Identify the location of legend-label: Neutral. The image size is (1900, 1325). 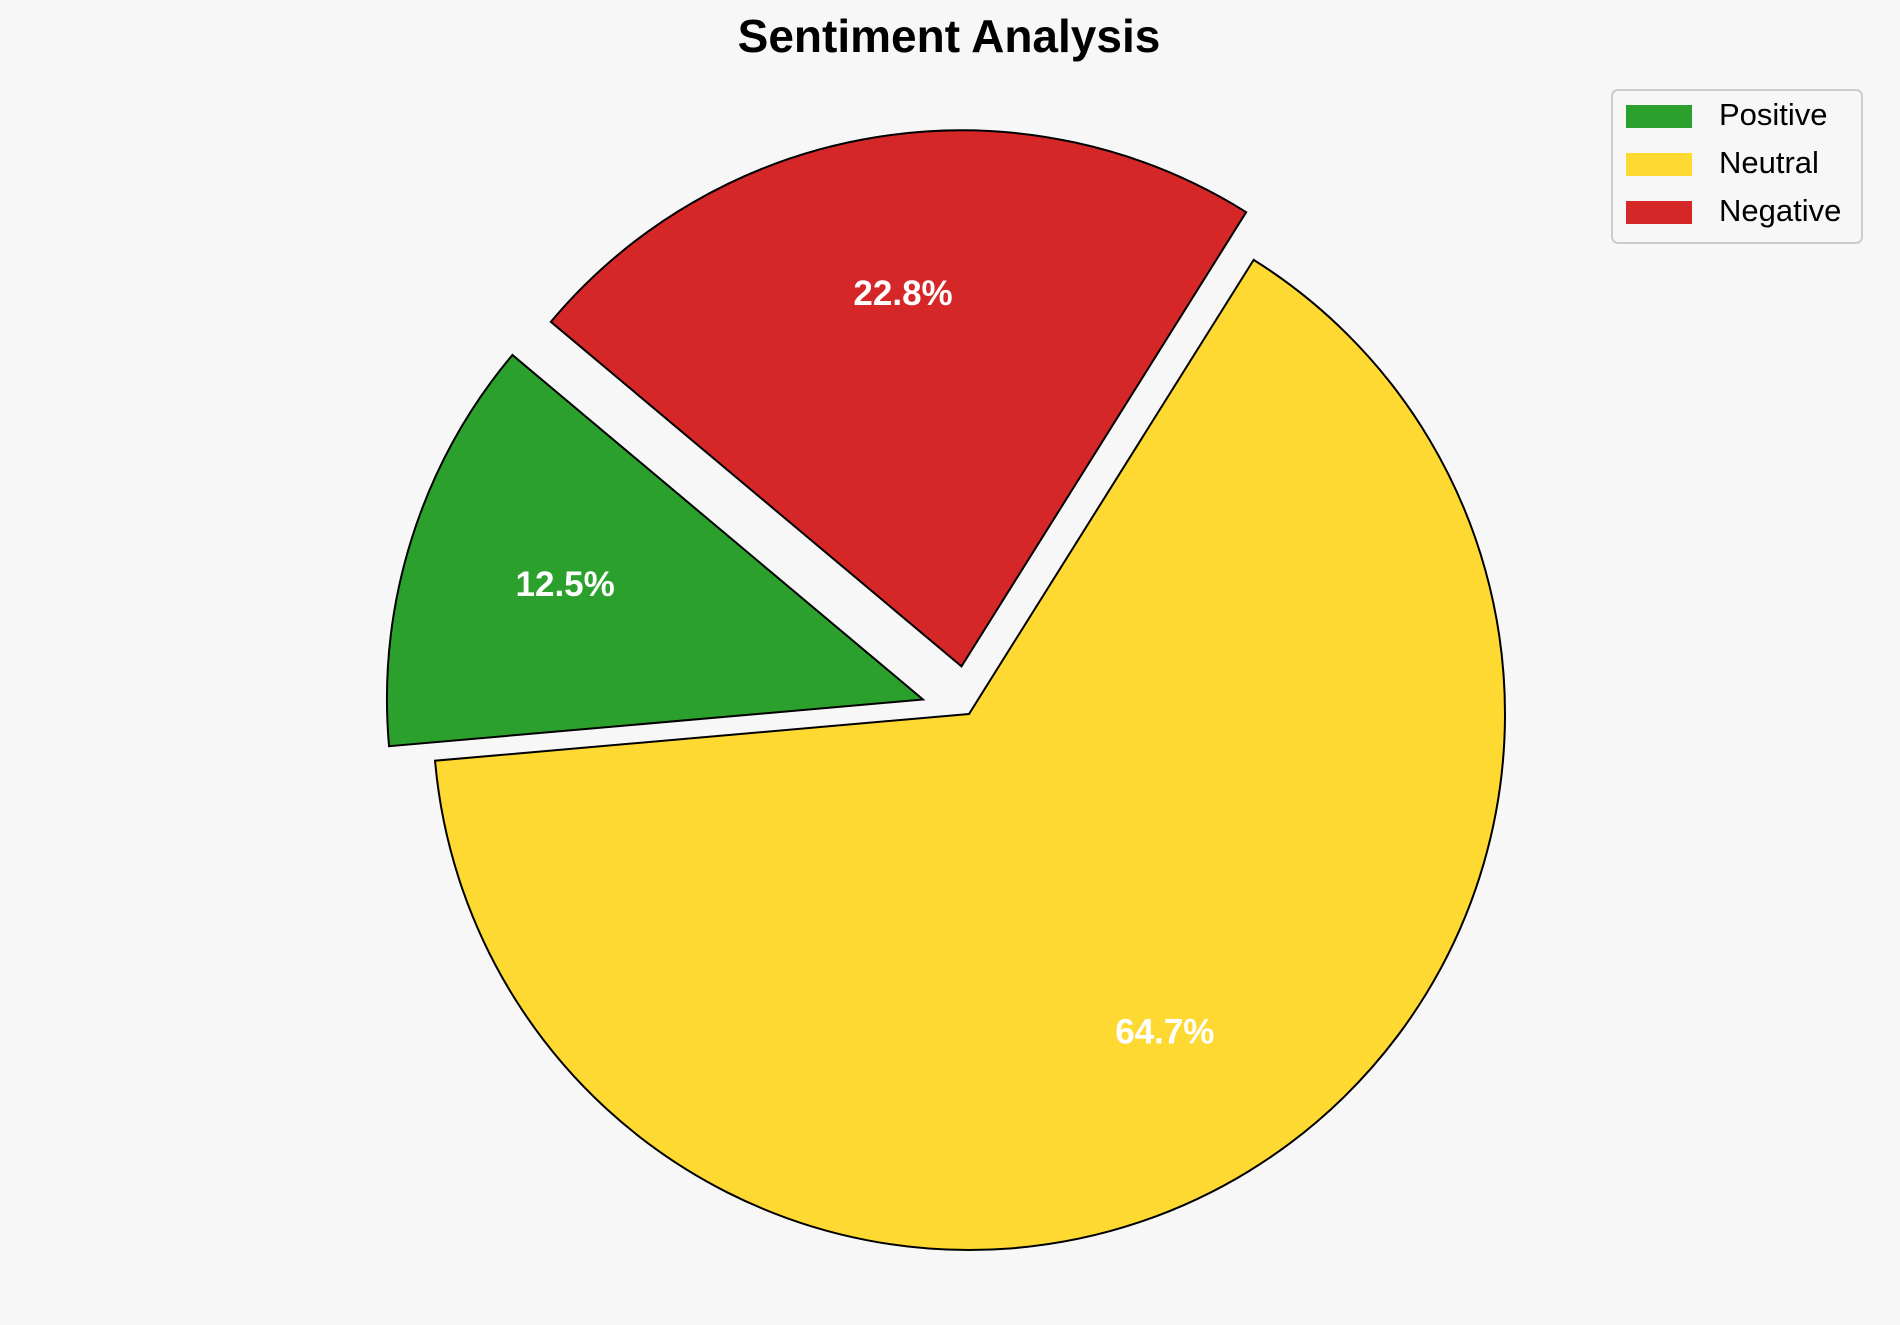
(1769, 162).